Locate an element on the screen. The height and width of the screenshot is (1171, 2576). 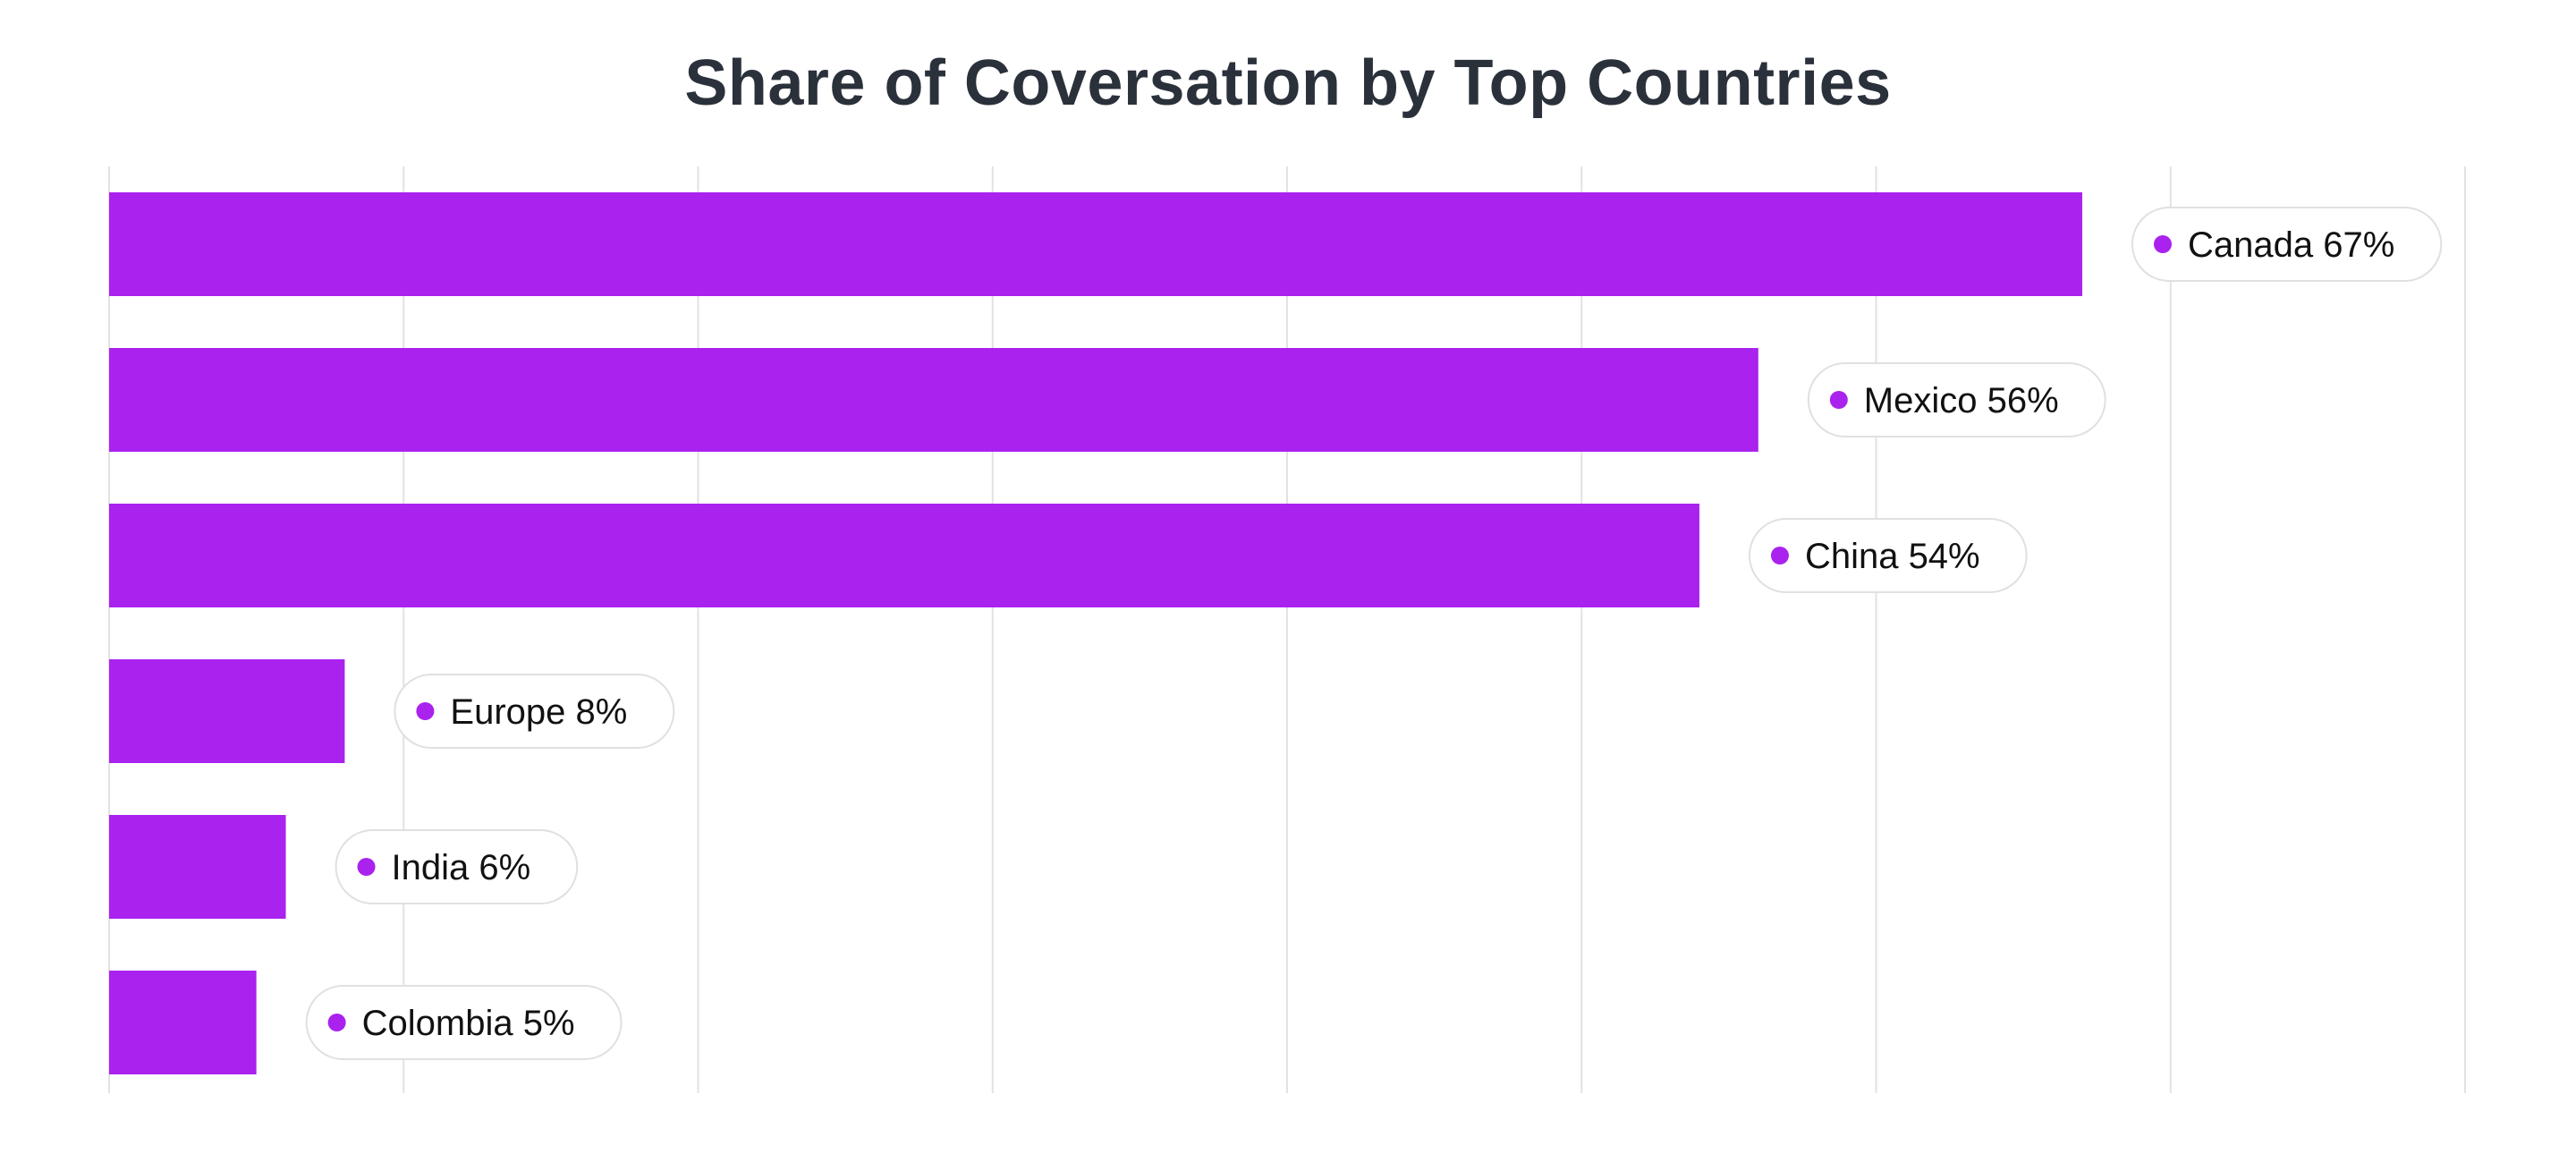
data-label-colombia: Colombia 5% is located at coordinates (464, 1023).